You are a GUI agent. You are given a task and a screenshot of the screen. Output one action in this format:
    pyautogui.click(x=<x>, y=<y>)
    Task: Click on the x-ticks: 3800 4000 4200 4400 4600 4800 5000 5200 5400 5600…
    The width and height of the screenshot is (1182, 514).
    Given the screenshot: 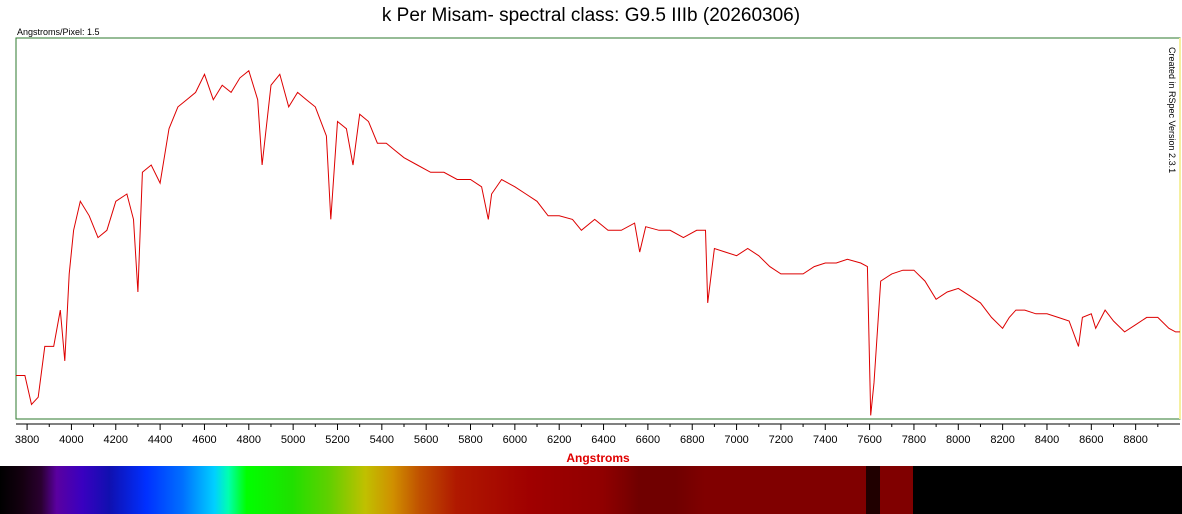 What is the action you would take?
    pyautogui.click(x=587, y=435)
    